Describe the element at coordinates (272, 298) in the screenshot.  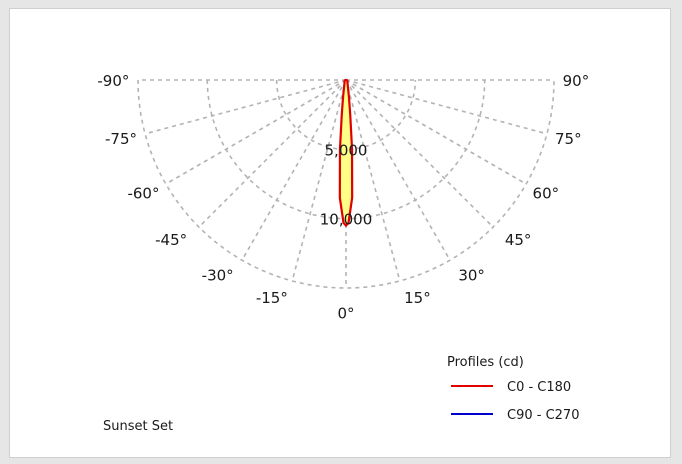
I see `angle-tick-label-5: -15°` at that location.